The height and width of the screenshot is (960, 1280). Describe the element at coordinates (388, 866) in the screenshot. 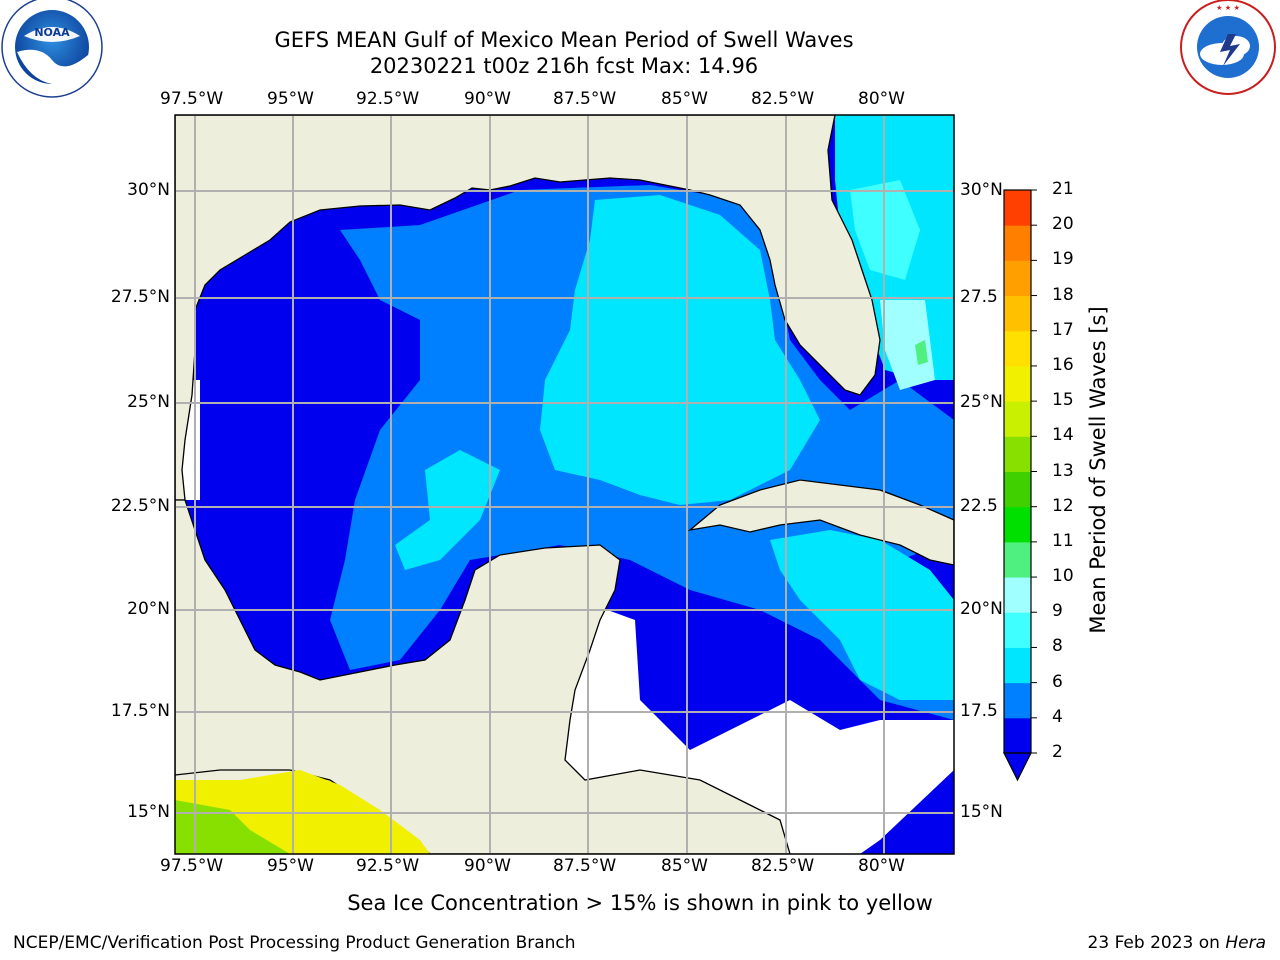

I see `lon-label-bottom: 92.5°W` at that location.